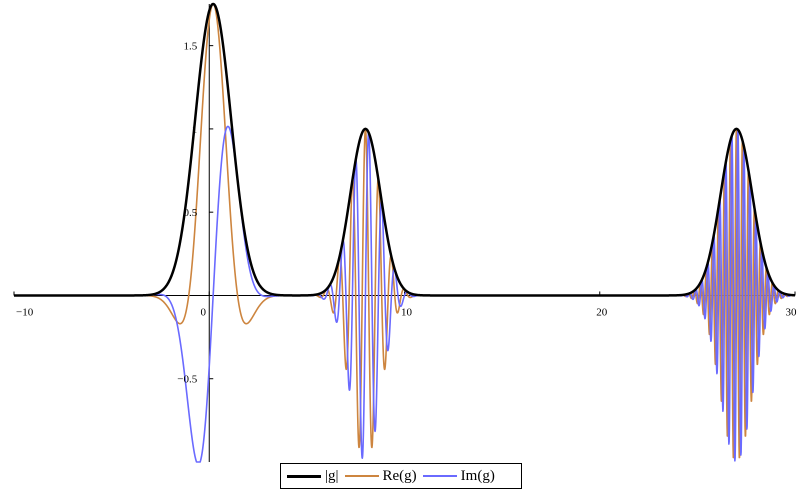  Describe the element at coordinates (191, 213) in the screenshot. I see `y-tick-label: 0.5` at that location.